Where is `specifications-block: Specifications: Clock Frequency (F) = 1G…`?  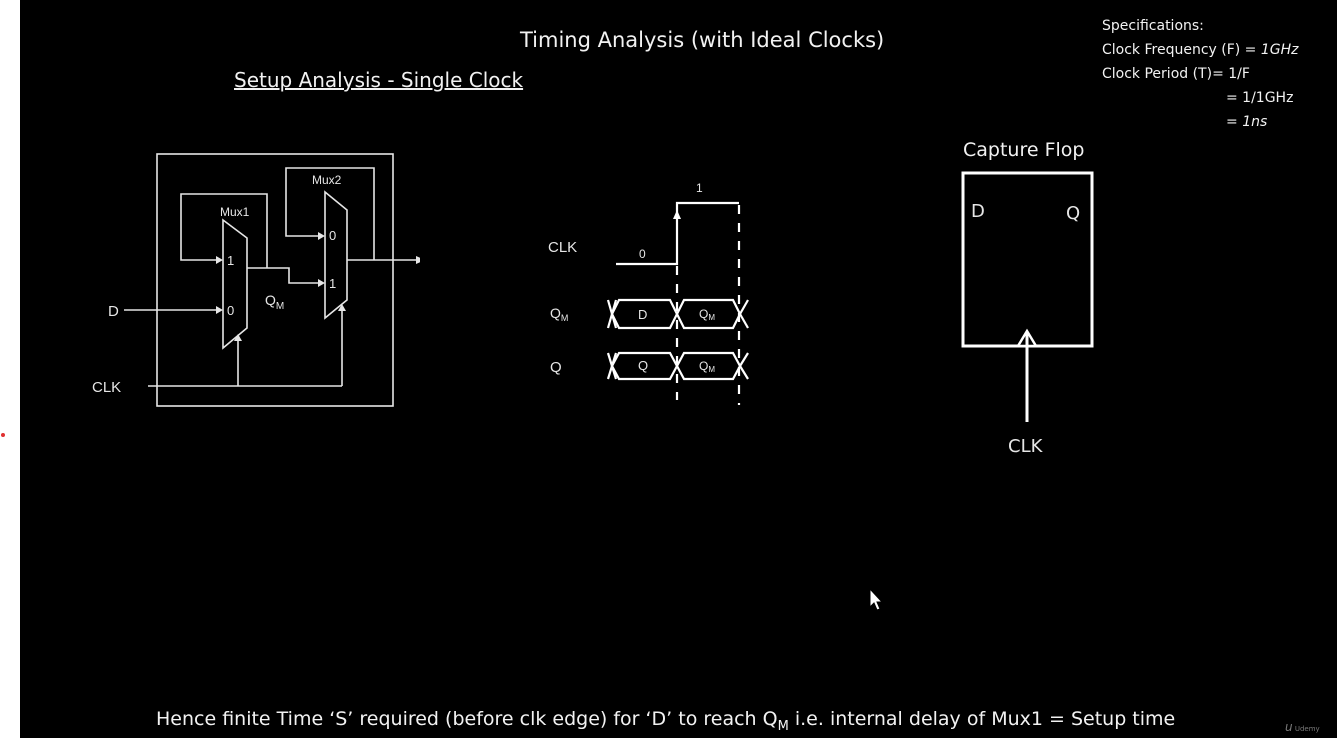 specifications-block: Specifications: Clock Frequency (F) = 1G… is located at coordinates (1200, 74).